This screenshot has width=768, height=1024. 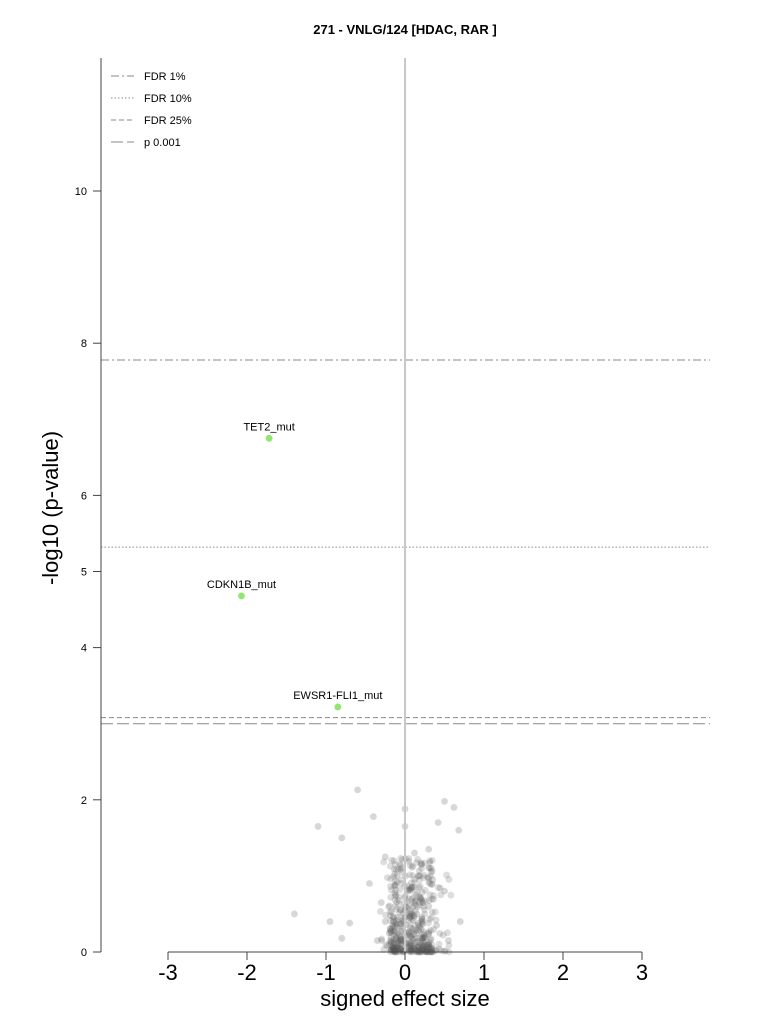 I want to click on chart-title: 271 - VNLG/124 [HDAC, RAR ], so click(x=404, y=29).